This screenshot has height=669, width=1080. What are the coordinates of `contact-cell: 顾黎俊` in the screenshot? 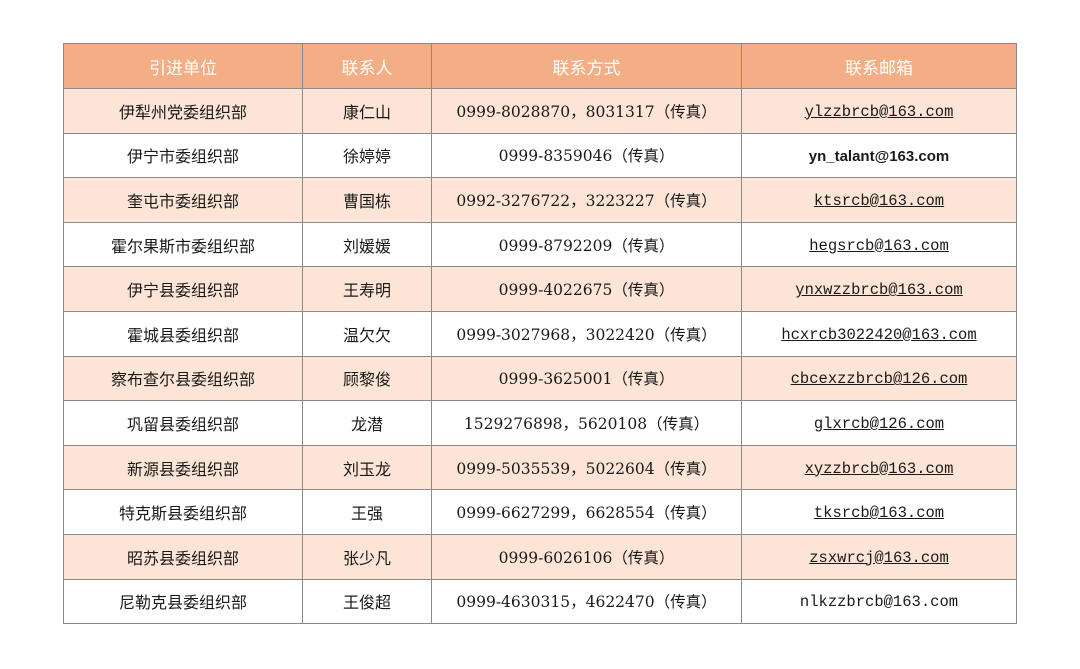 It's located at (366, 380).